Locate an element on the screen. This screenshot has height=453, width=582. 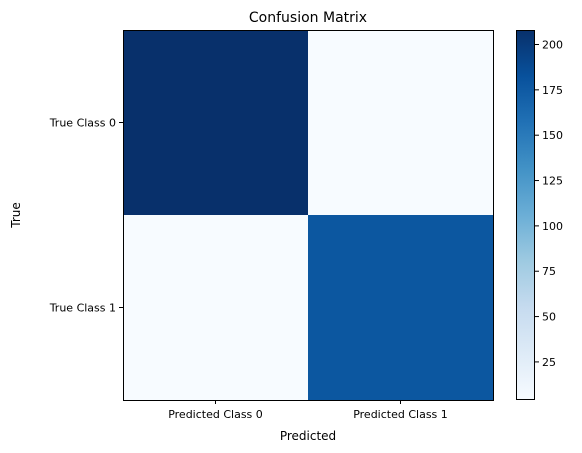
x-axis-label: Predicted is located at coordinates (308, 436).